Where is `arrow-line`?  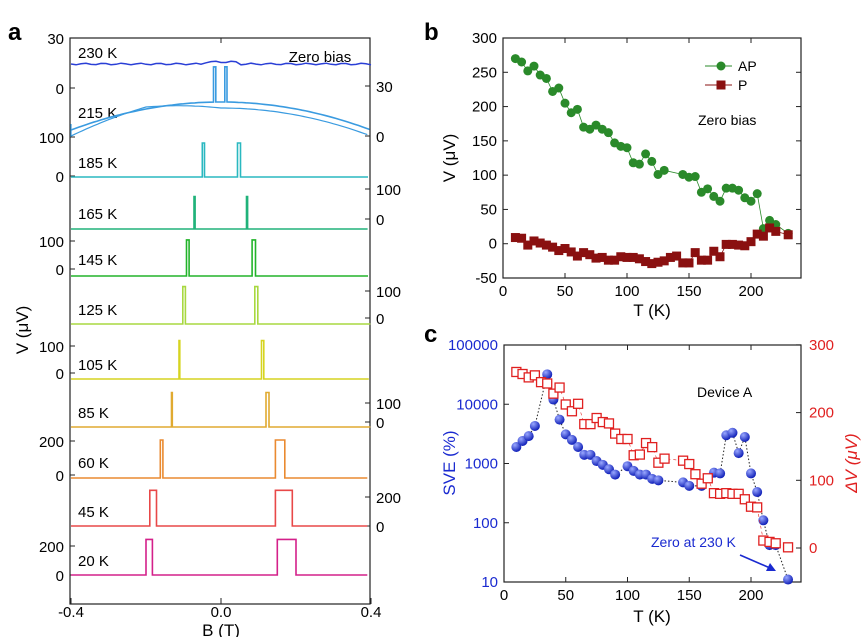 arrow-line is located at coordinates (755, 561).